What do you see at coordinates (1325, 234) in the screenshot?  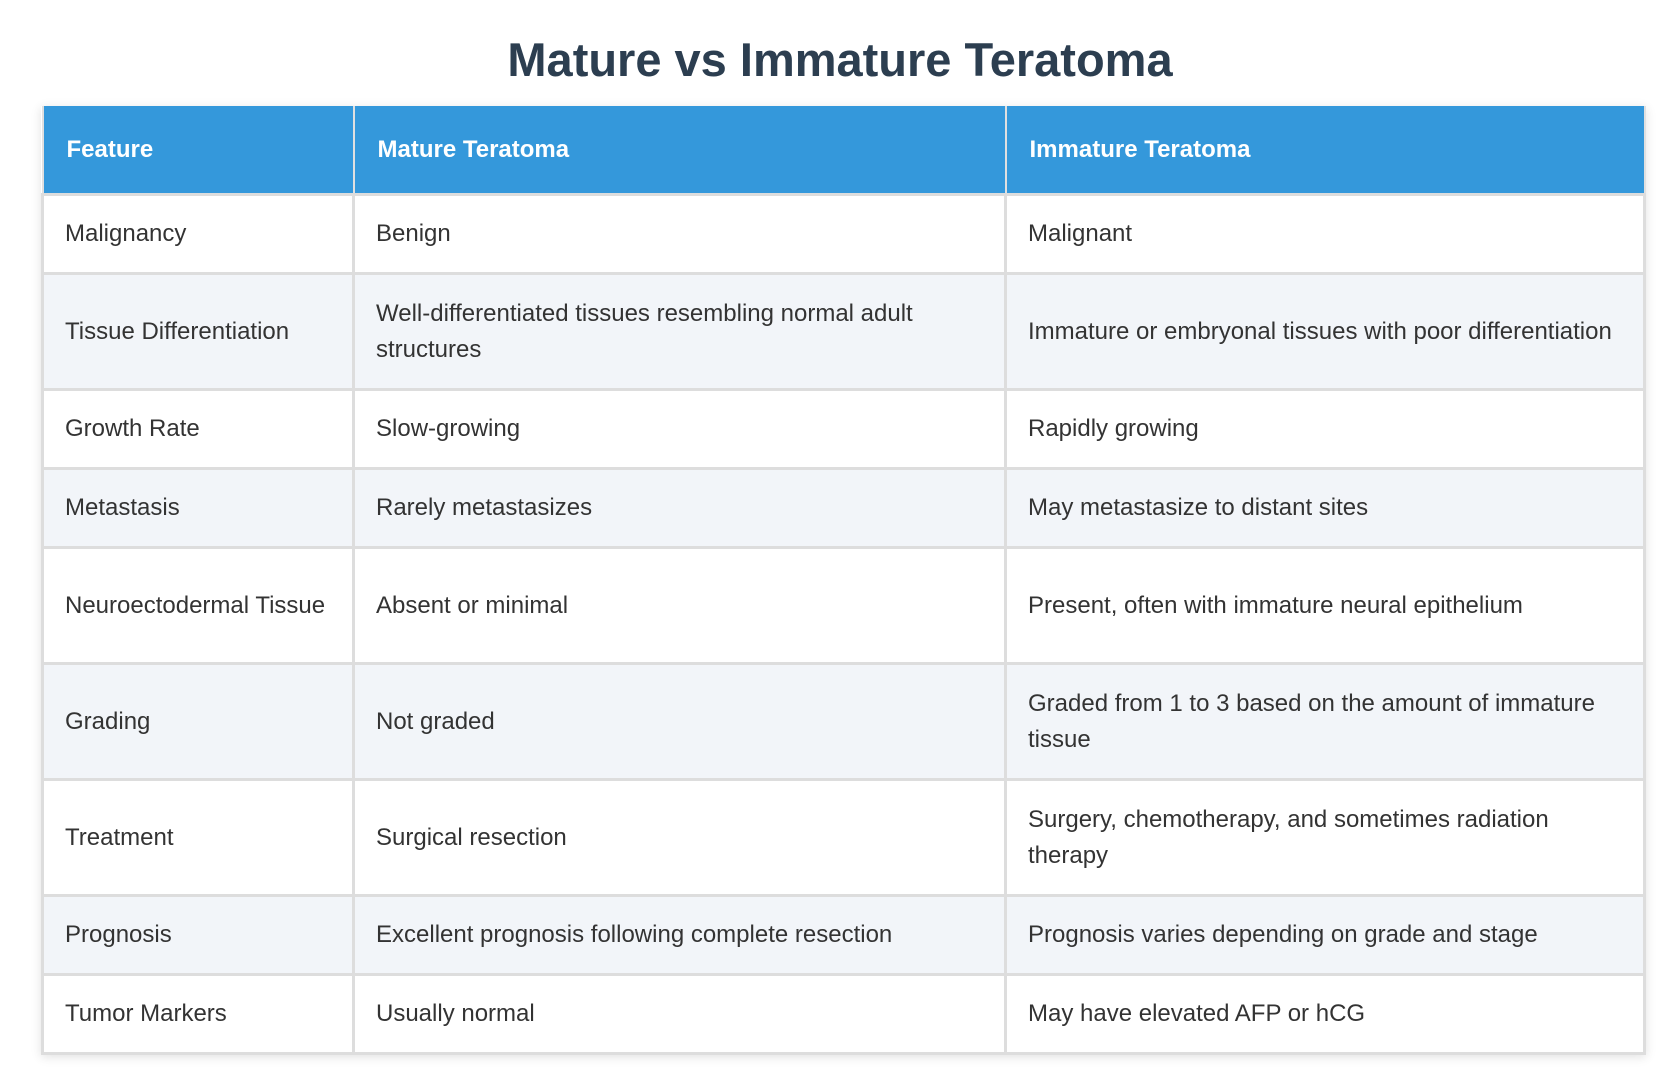 I see `cell-immature: Malignant` at bounding box center [1325, 234].